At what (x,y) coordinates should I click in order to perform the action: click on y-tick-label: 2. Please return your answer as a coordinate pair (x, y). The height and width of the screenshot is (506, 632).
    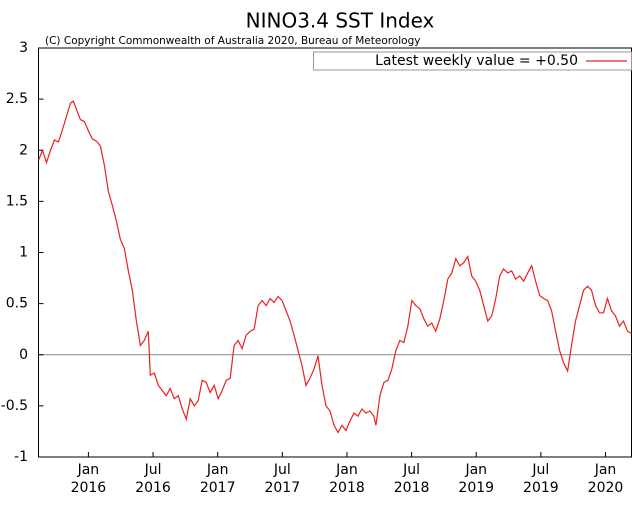
    Looking at the image, I should click on (23, 150).